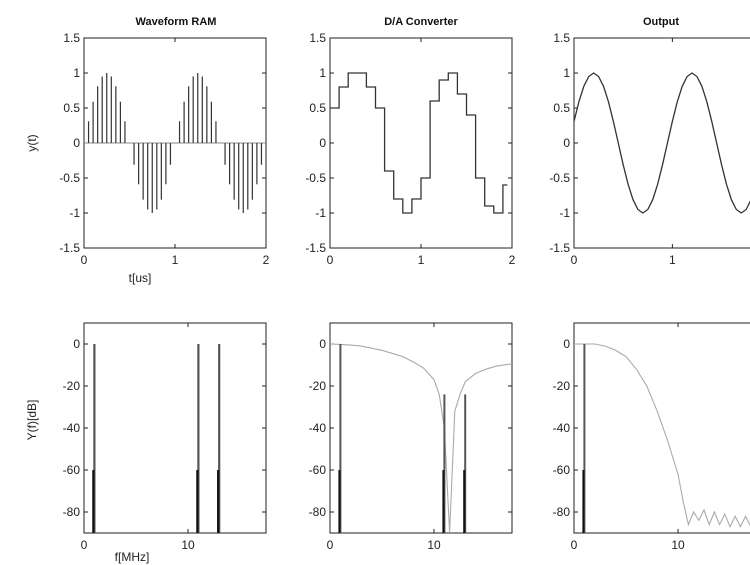 The width and height of the screenshot is (750, 565). What do you see at coordinates (176, 22) in the screenshot?
I see `title-waveform-ram: Waveform RAM` at bounding box center [176, 22].